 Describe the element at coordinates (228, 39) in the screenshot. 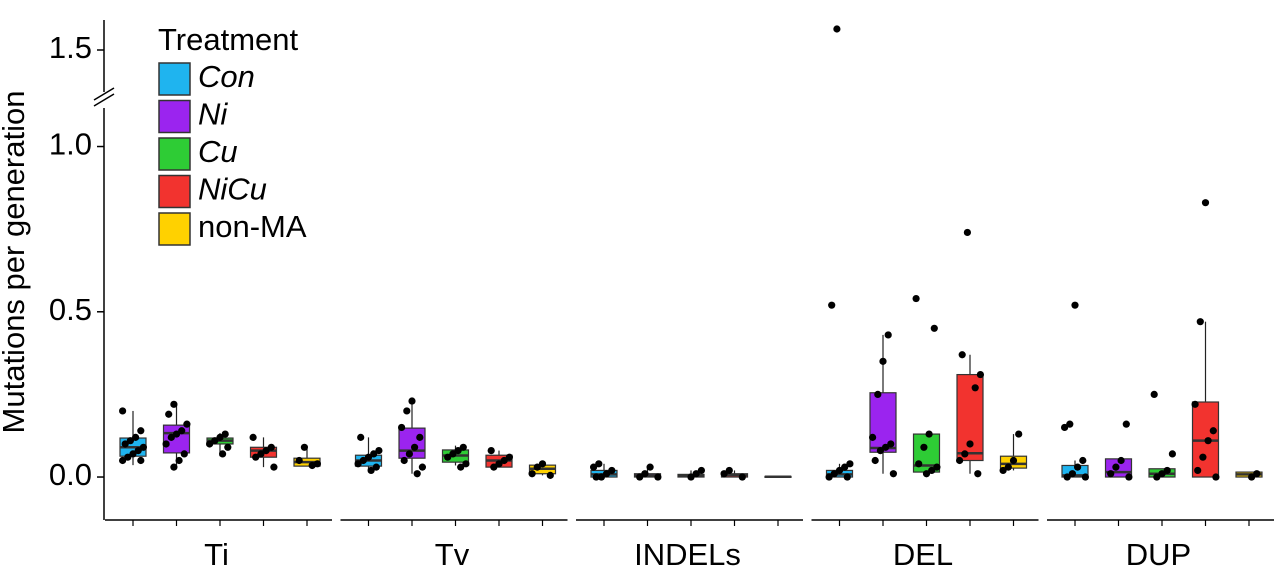

I see `legend-title: Treatment` at that location.